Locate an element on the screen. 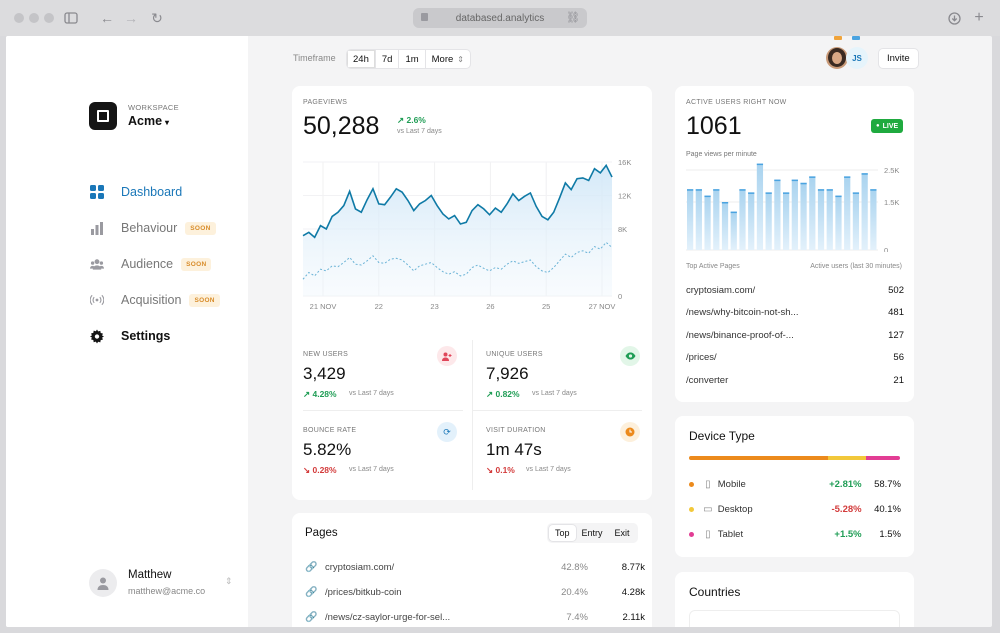 The width and height of the screenshot is (1000, 633). minimize-window-button is located at coordinates (34, 18).